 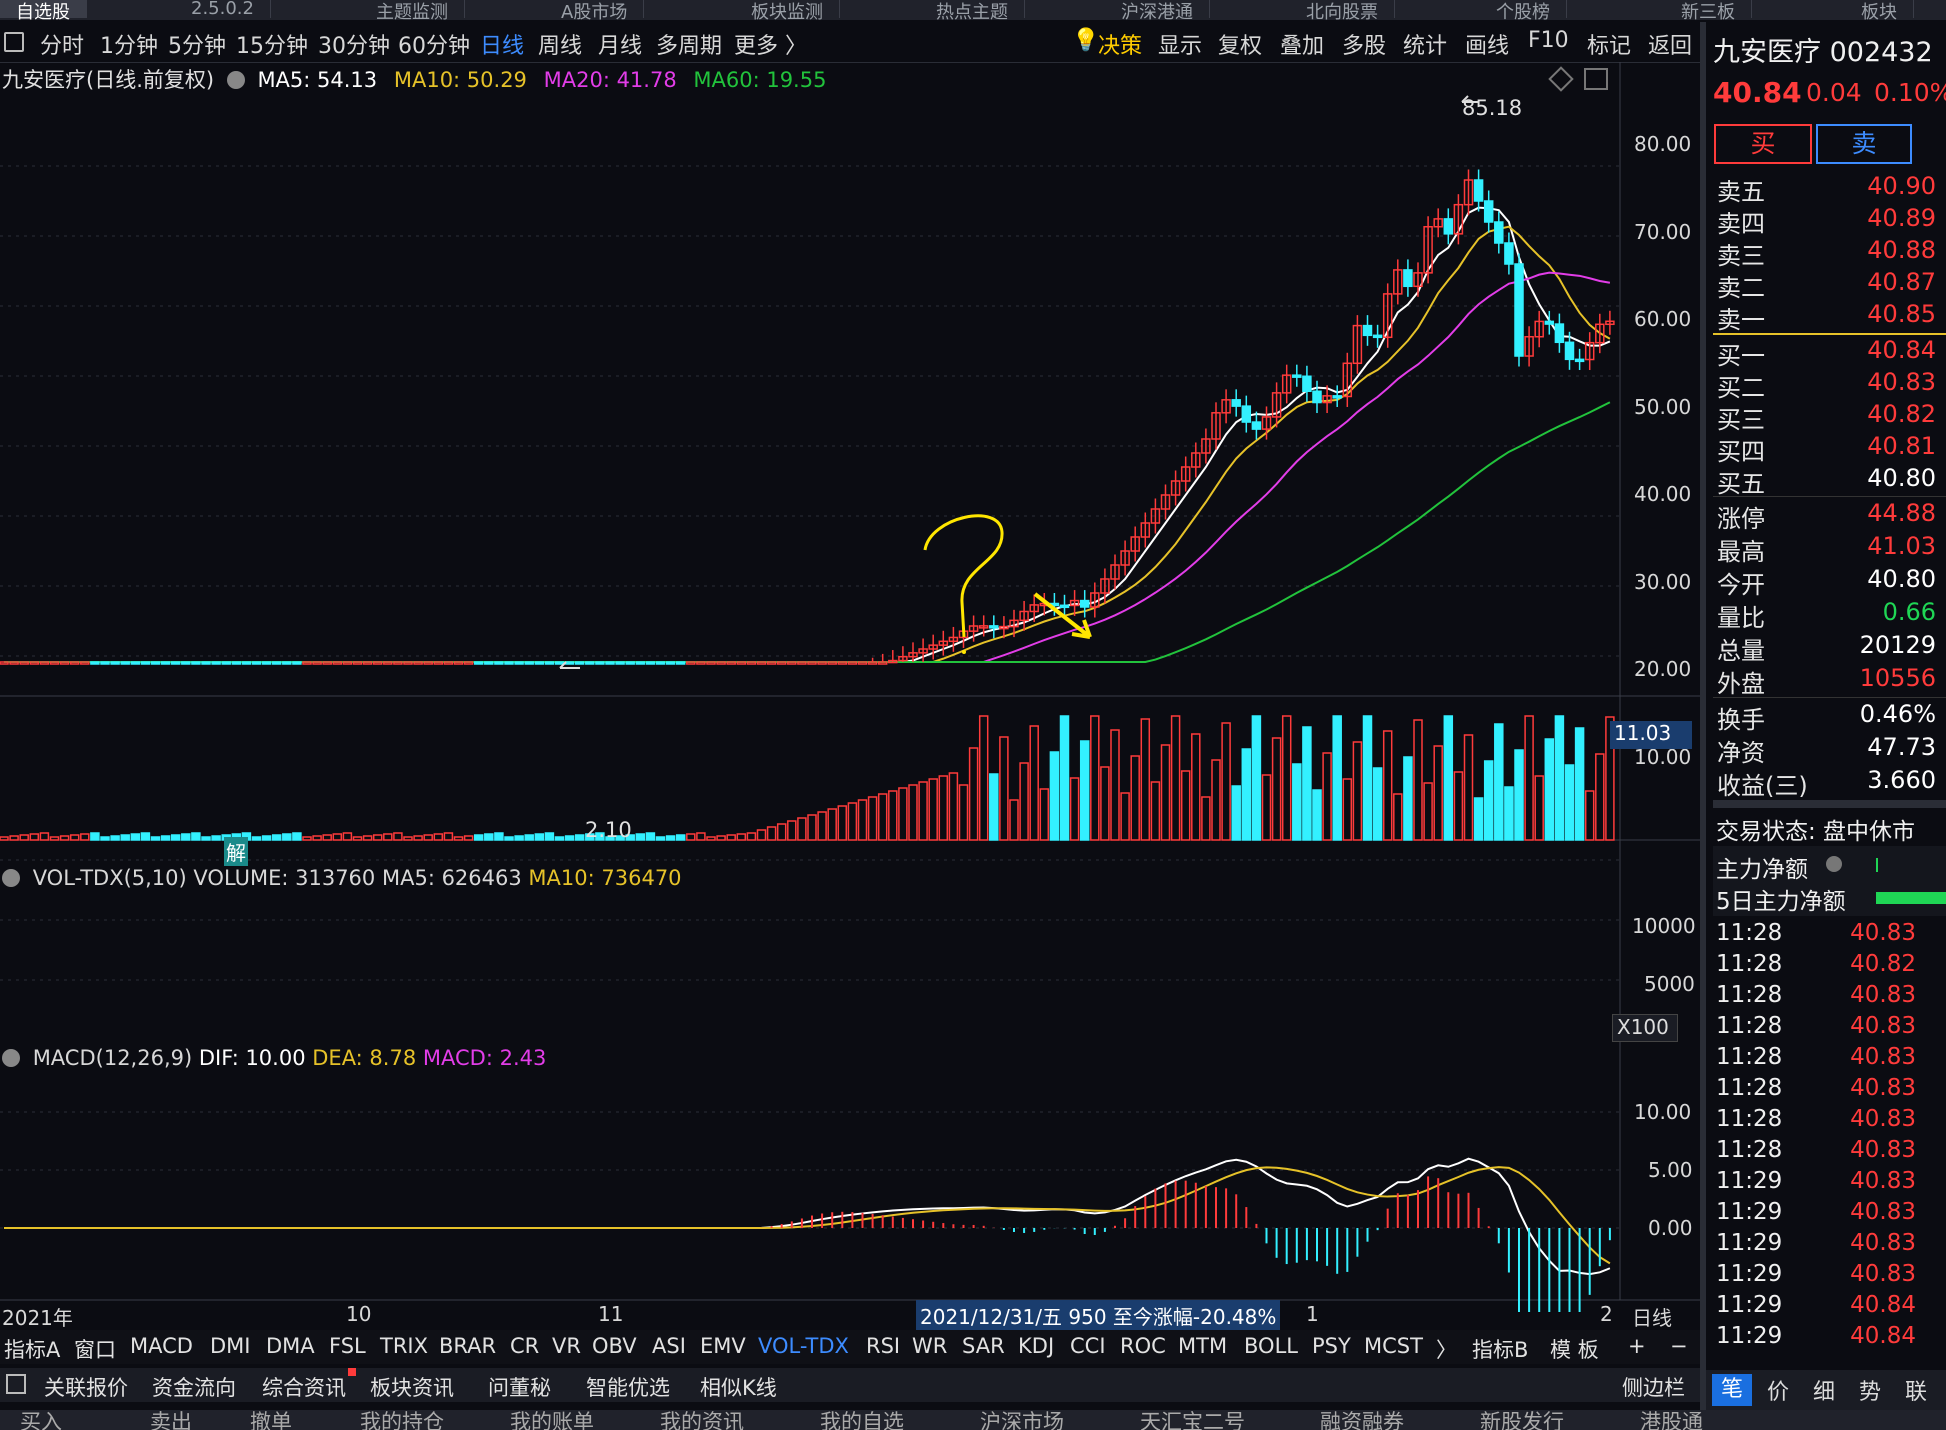 What do you see at coordinates (43, 11) in the screenshot?
I see `top-tab-0: 自选股` at bounding box center [43, 11].